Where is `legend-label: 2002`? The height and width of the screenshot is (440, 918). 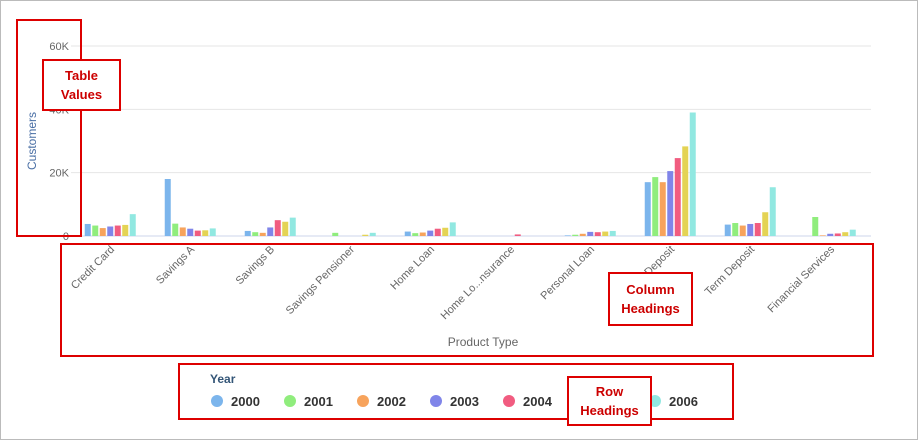
legend-label: 2002 is located at coordinates (391, 401).